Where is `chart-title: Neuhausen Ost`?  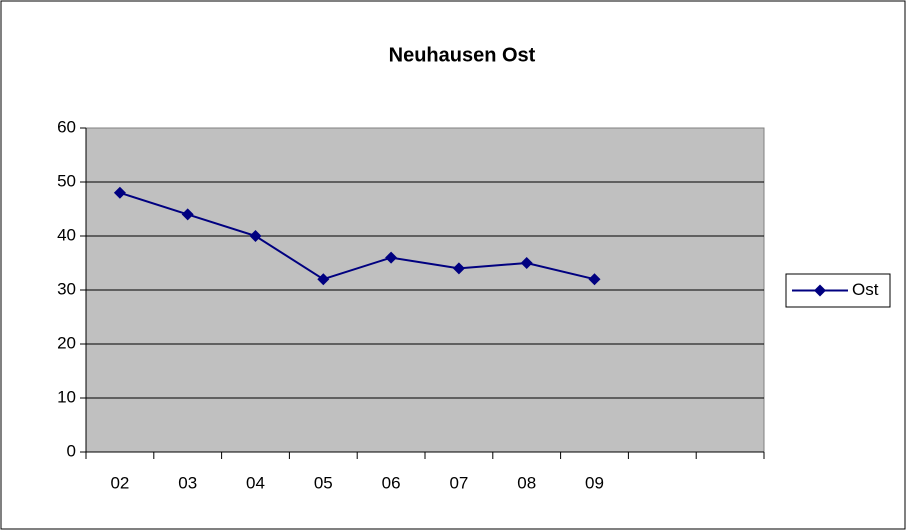 chart-title: Neuhausen Ost is located at coordinates (462, 55).